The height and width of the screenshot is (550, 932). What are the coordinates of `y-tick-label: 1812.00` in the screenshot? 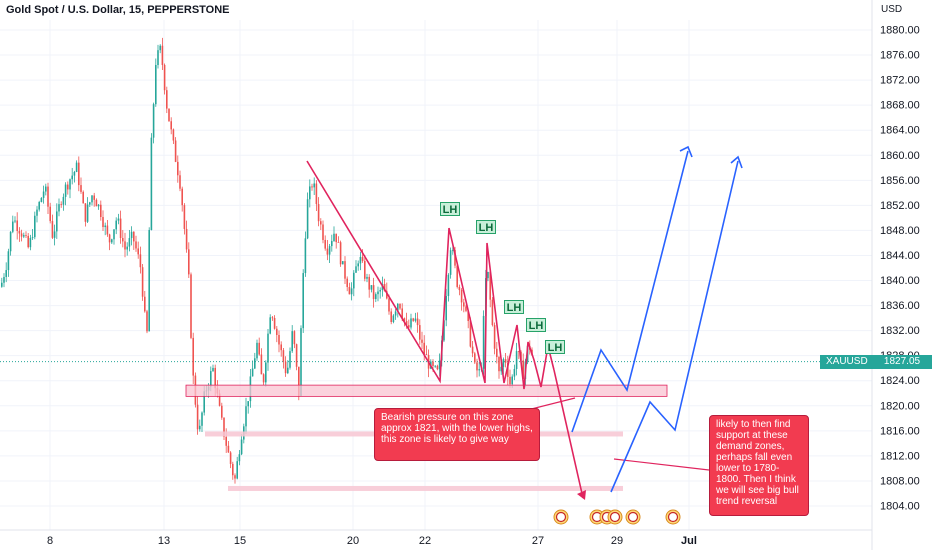 It's located at (900, 456).